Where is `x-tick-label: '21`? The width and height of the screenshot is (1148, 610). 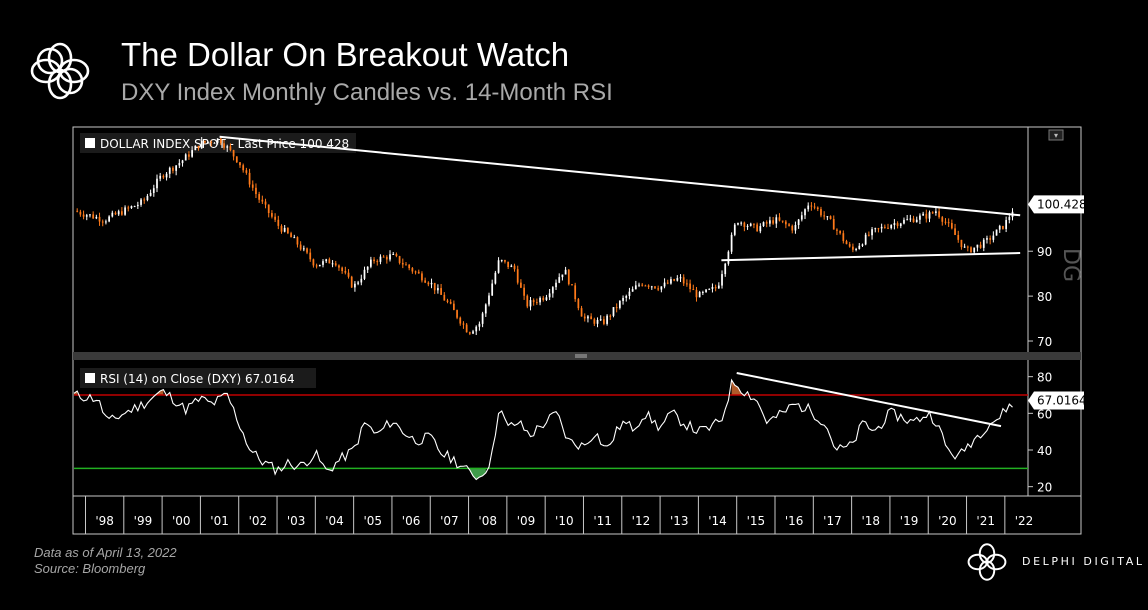
x-tick-label: '21 is located at coordinates (985, 521).